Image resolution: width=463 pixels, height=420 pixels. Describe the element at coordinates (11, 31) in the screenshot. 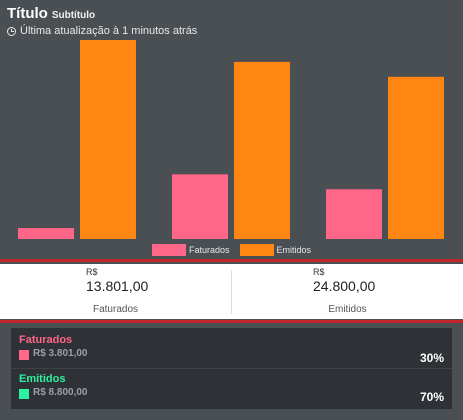

I see `clock-icon` at that location.